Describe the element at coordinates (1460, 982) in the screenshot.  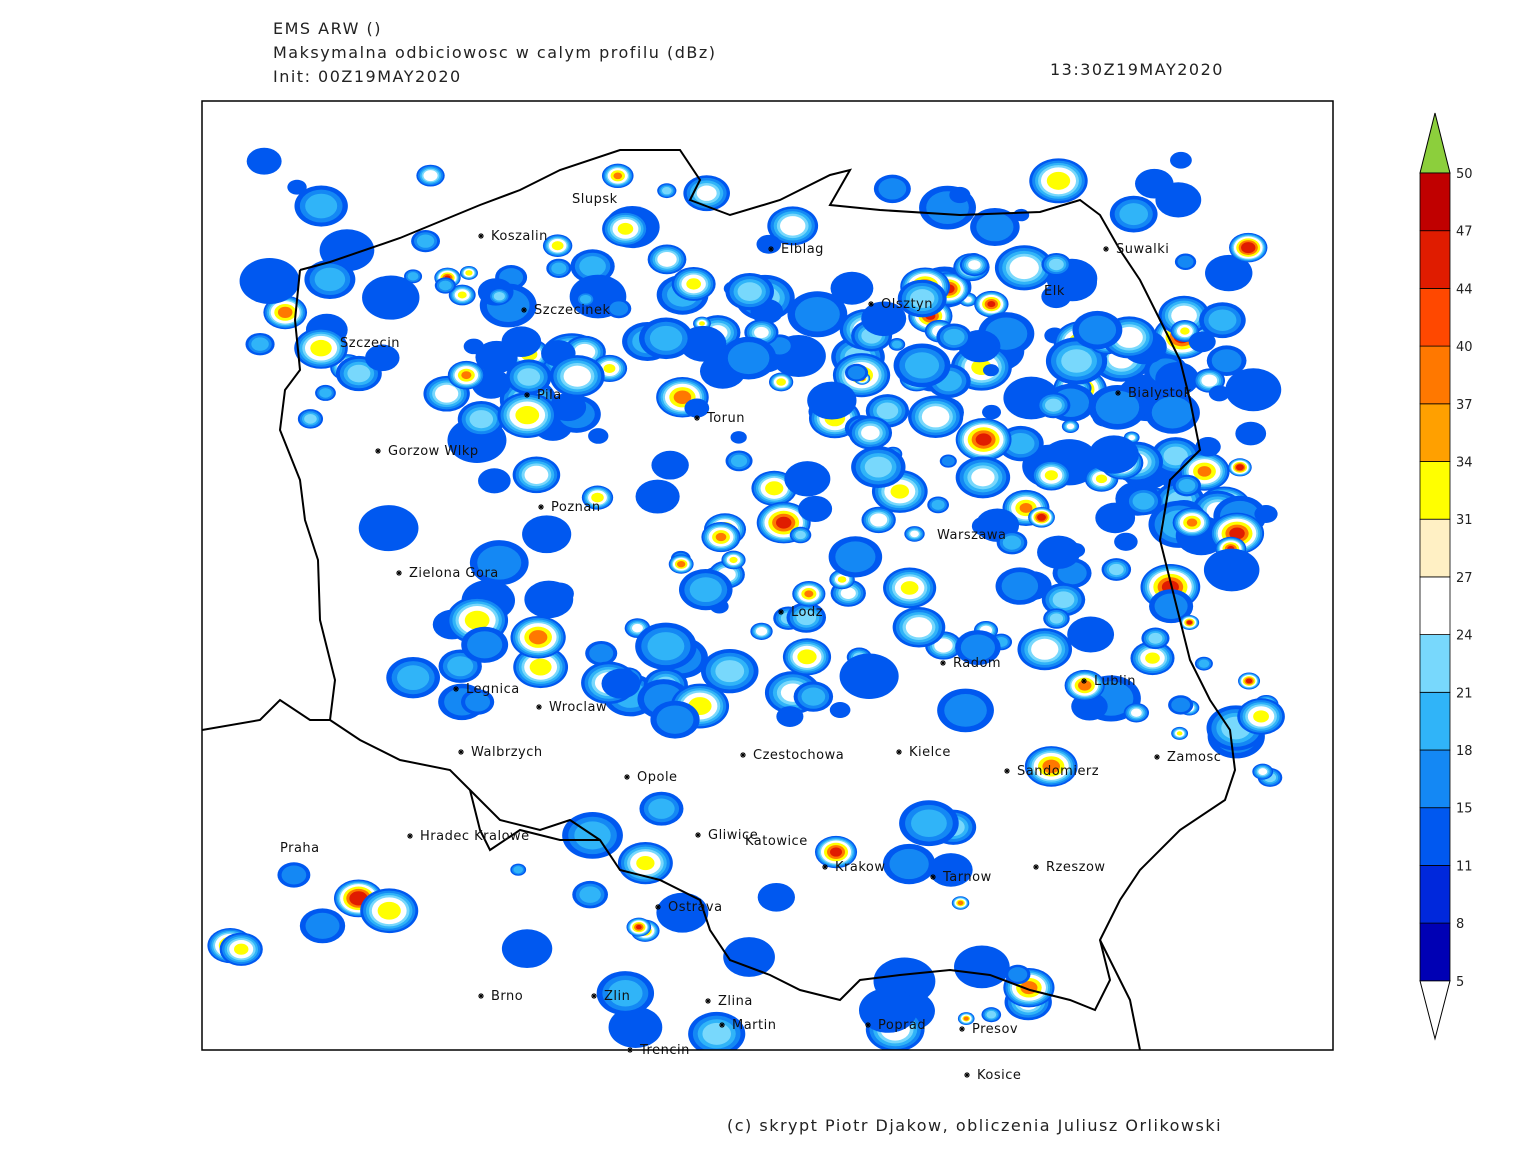
I see `colorbar-label: 5` at that location.